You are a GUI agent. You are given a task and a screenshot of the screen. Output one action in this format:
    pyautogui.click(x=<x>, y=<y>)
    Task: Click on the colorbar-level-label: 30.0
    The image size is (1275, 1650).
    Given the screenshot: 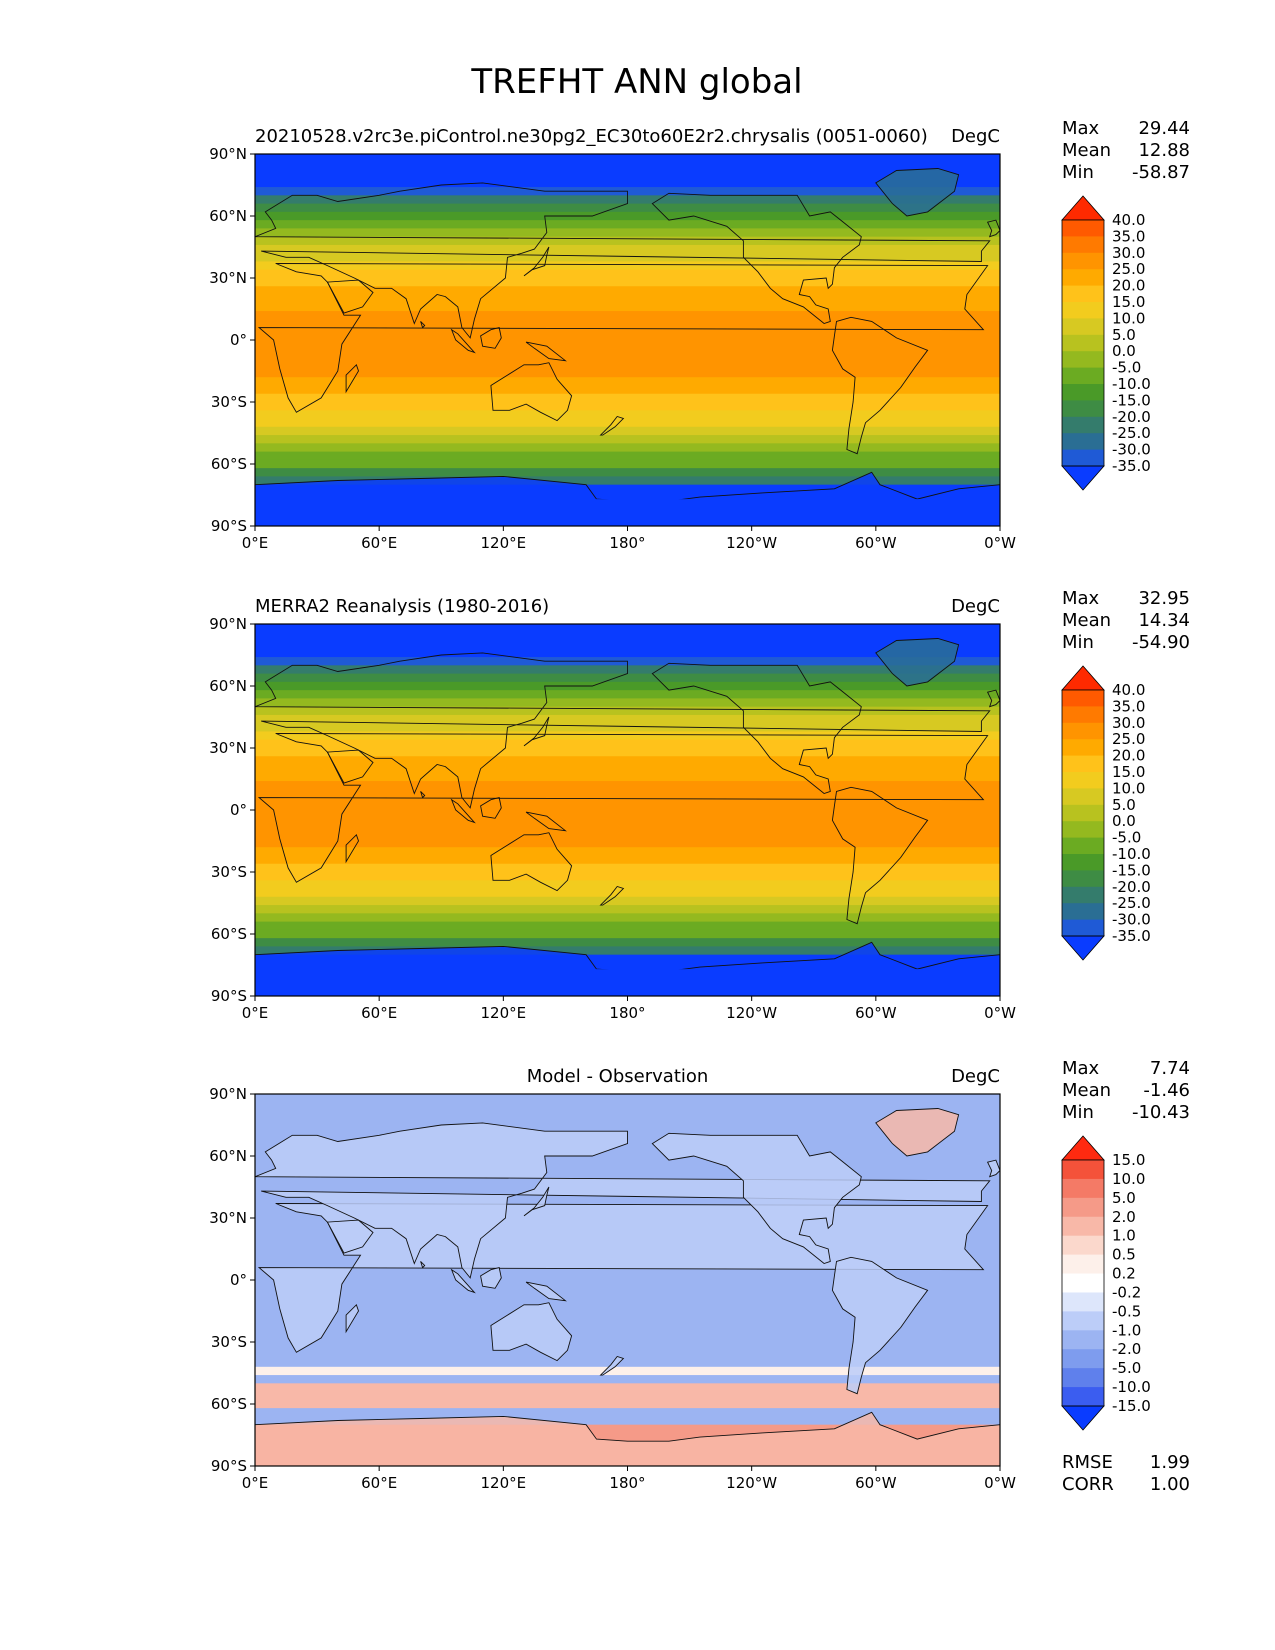 What is the action you would take?
    pyautogui.click(x=1128, y=253)
    